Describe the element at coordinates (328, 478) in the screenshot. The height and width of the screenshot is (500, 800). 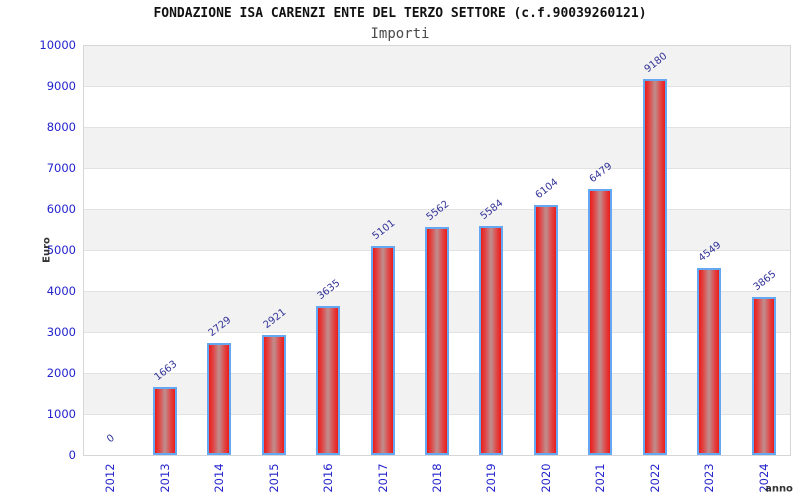
I see `x-tick-label: 2016` at that location.